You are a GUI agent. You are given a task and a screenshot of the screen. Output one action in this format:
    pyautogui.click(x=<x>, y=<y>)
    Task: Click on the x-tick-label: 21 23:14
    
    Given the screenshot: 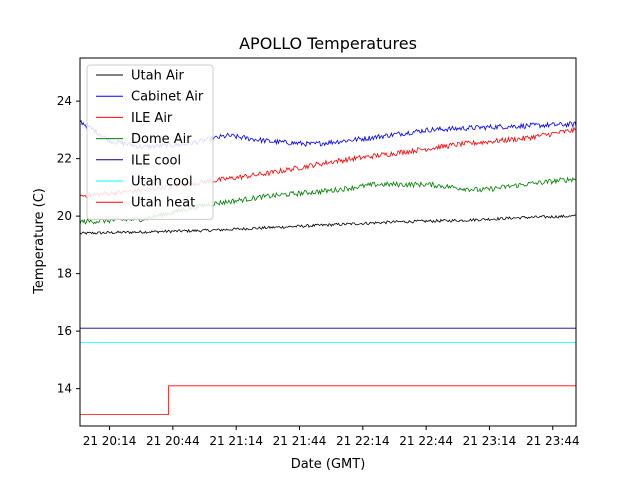 What is the action you would take?
    pyautogui.click(x=490, y=441)
    